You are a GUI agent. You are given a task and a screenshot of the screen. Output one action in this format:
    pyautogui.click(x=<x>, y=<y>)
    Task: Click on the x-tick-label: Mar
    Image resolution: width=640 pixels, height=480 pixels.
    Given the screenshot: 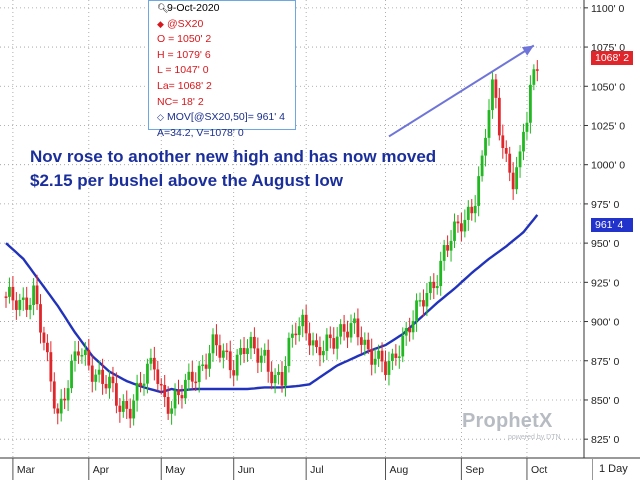 What is the action you would take?
    pyautogui.click(x=26, y=470)
    